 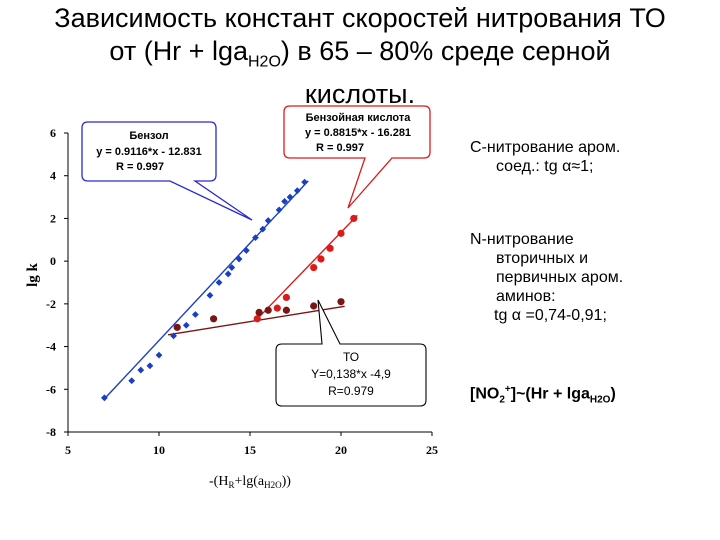 What do you see at coordinates (51, 347) in the screenshot?
I see `y-tick-label: -4` at bounding box center [51, 347].